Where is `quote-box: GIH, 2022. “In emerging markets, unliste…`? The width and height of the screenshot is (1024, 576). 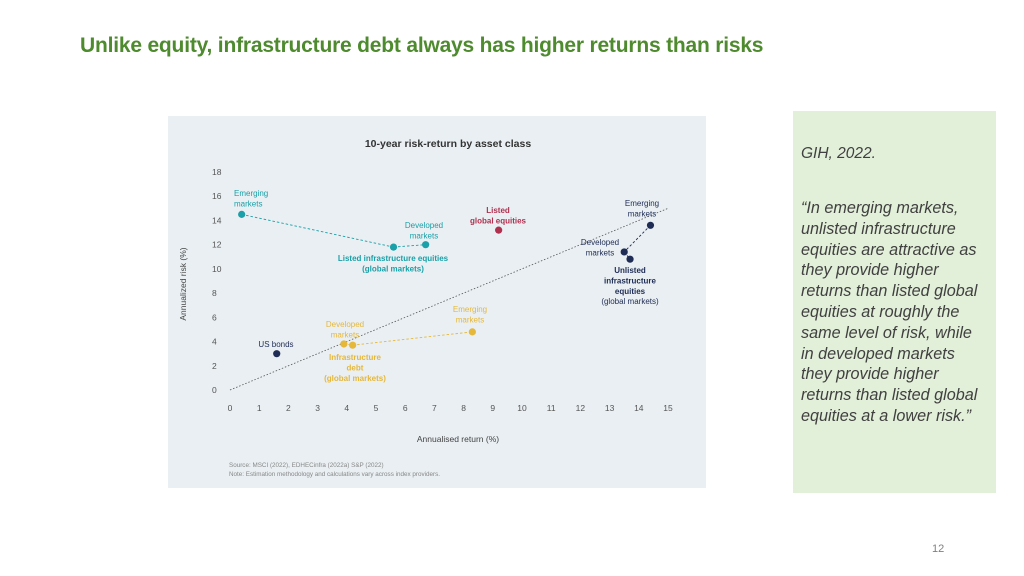
quote-box: GIH, 2022. “In emerging markets, unliste… is located at coordinates (894, 302).